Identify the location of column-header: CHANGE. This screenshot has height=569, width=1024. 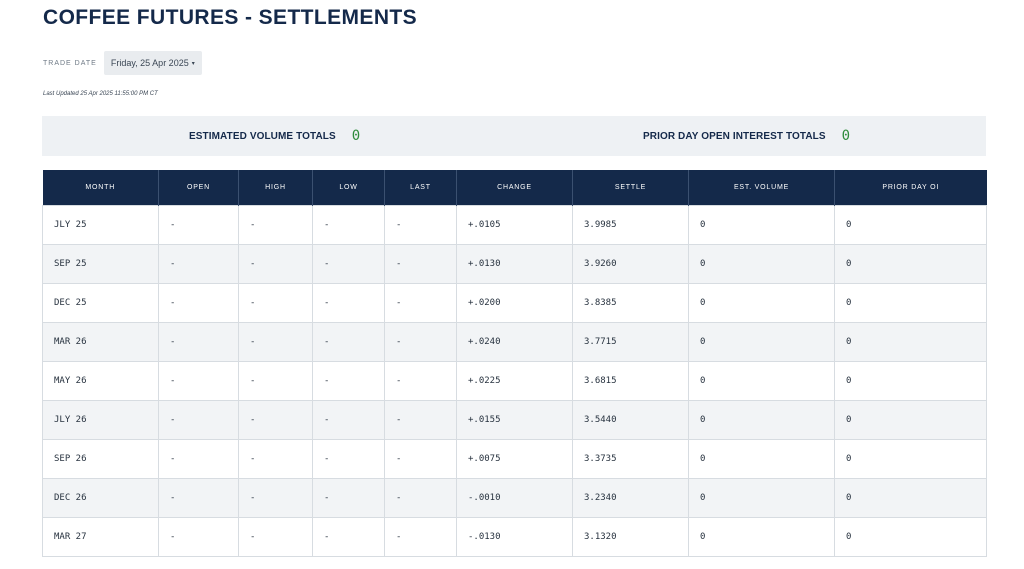
(514, 187).